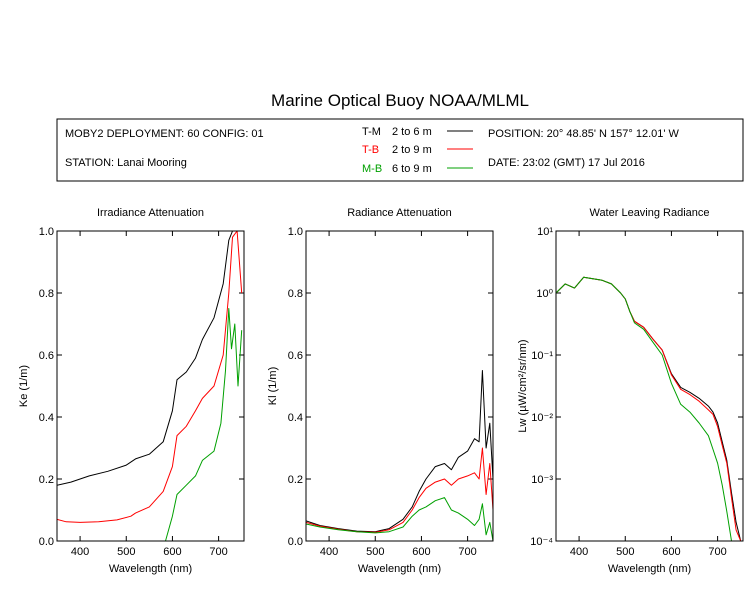 The height and width of the screenshot is (600, 750). I want to click on y-tick-label: 10⁻³, so click(542, 480).